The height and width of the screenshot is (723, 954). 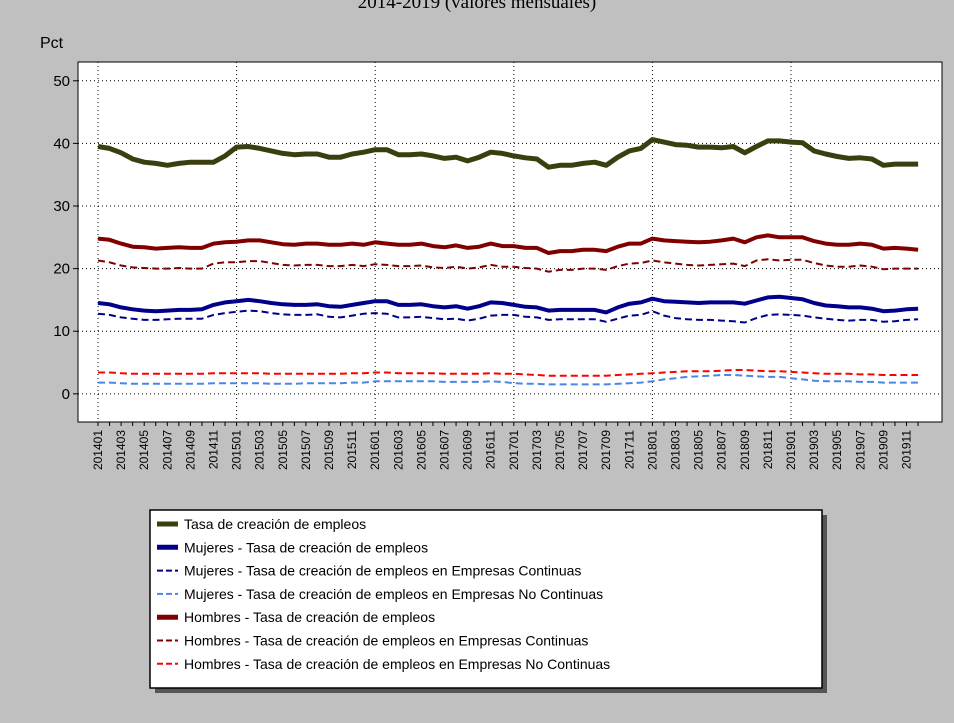 I want to click on x-tick-label: 201811, so click(x=768, y=449).